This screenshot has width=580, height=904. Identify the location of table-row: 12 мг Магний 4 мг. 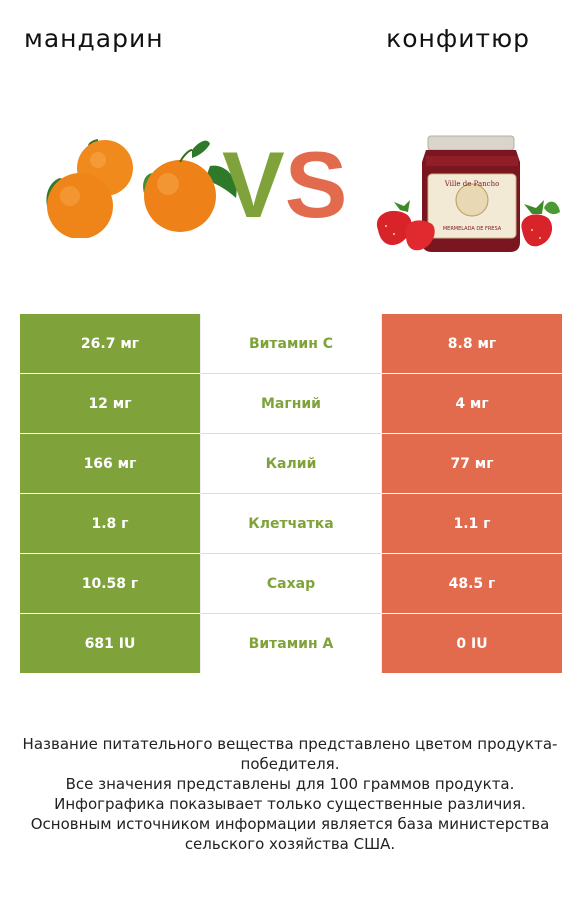
(291, 403).